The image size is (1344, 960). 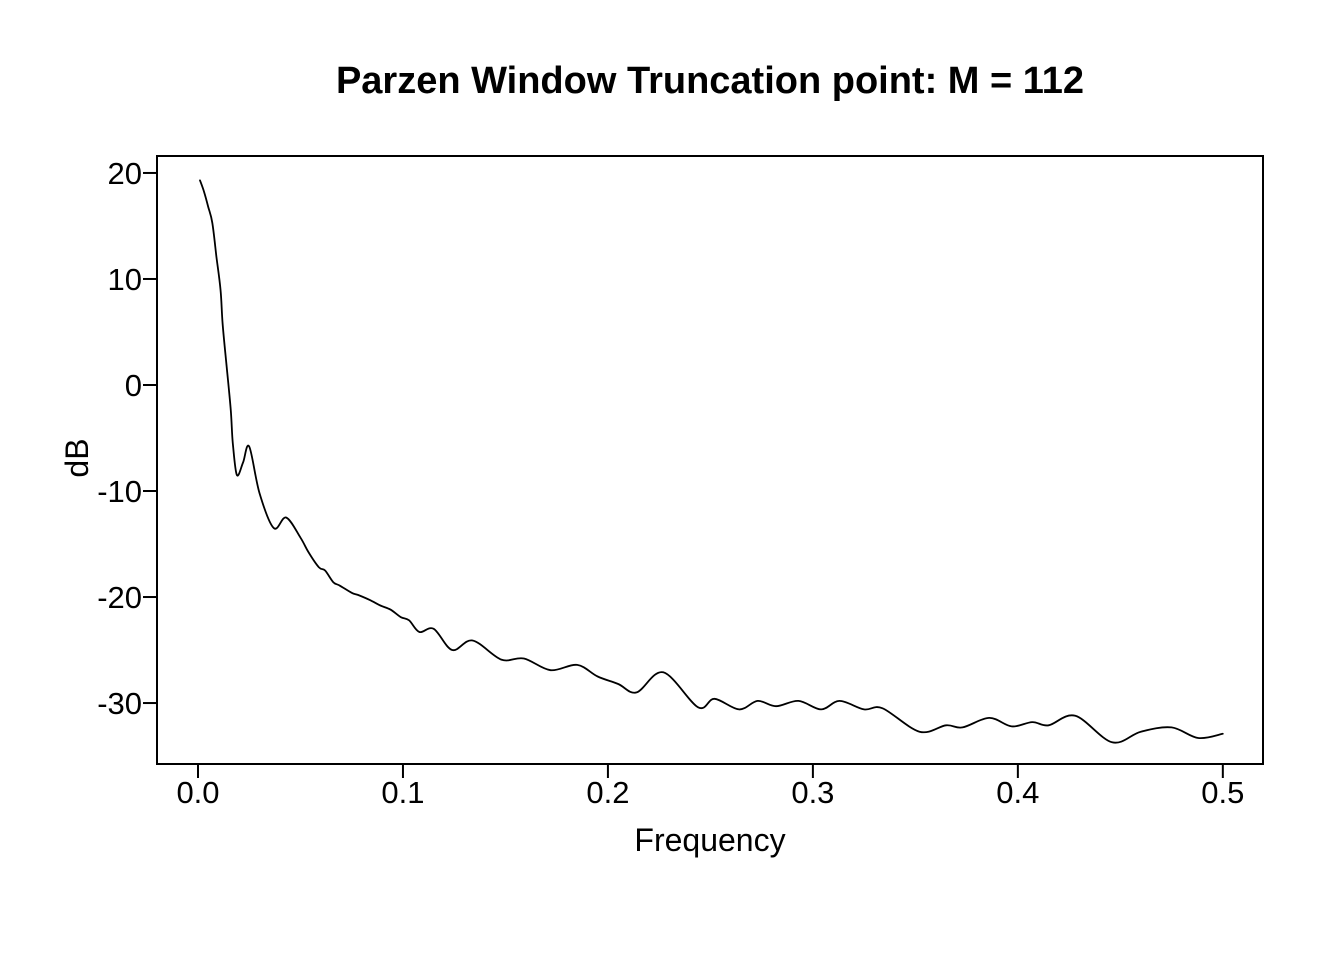 I want to click on x-tick-label: 0.2, so click(x=607, y=792).